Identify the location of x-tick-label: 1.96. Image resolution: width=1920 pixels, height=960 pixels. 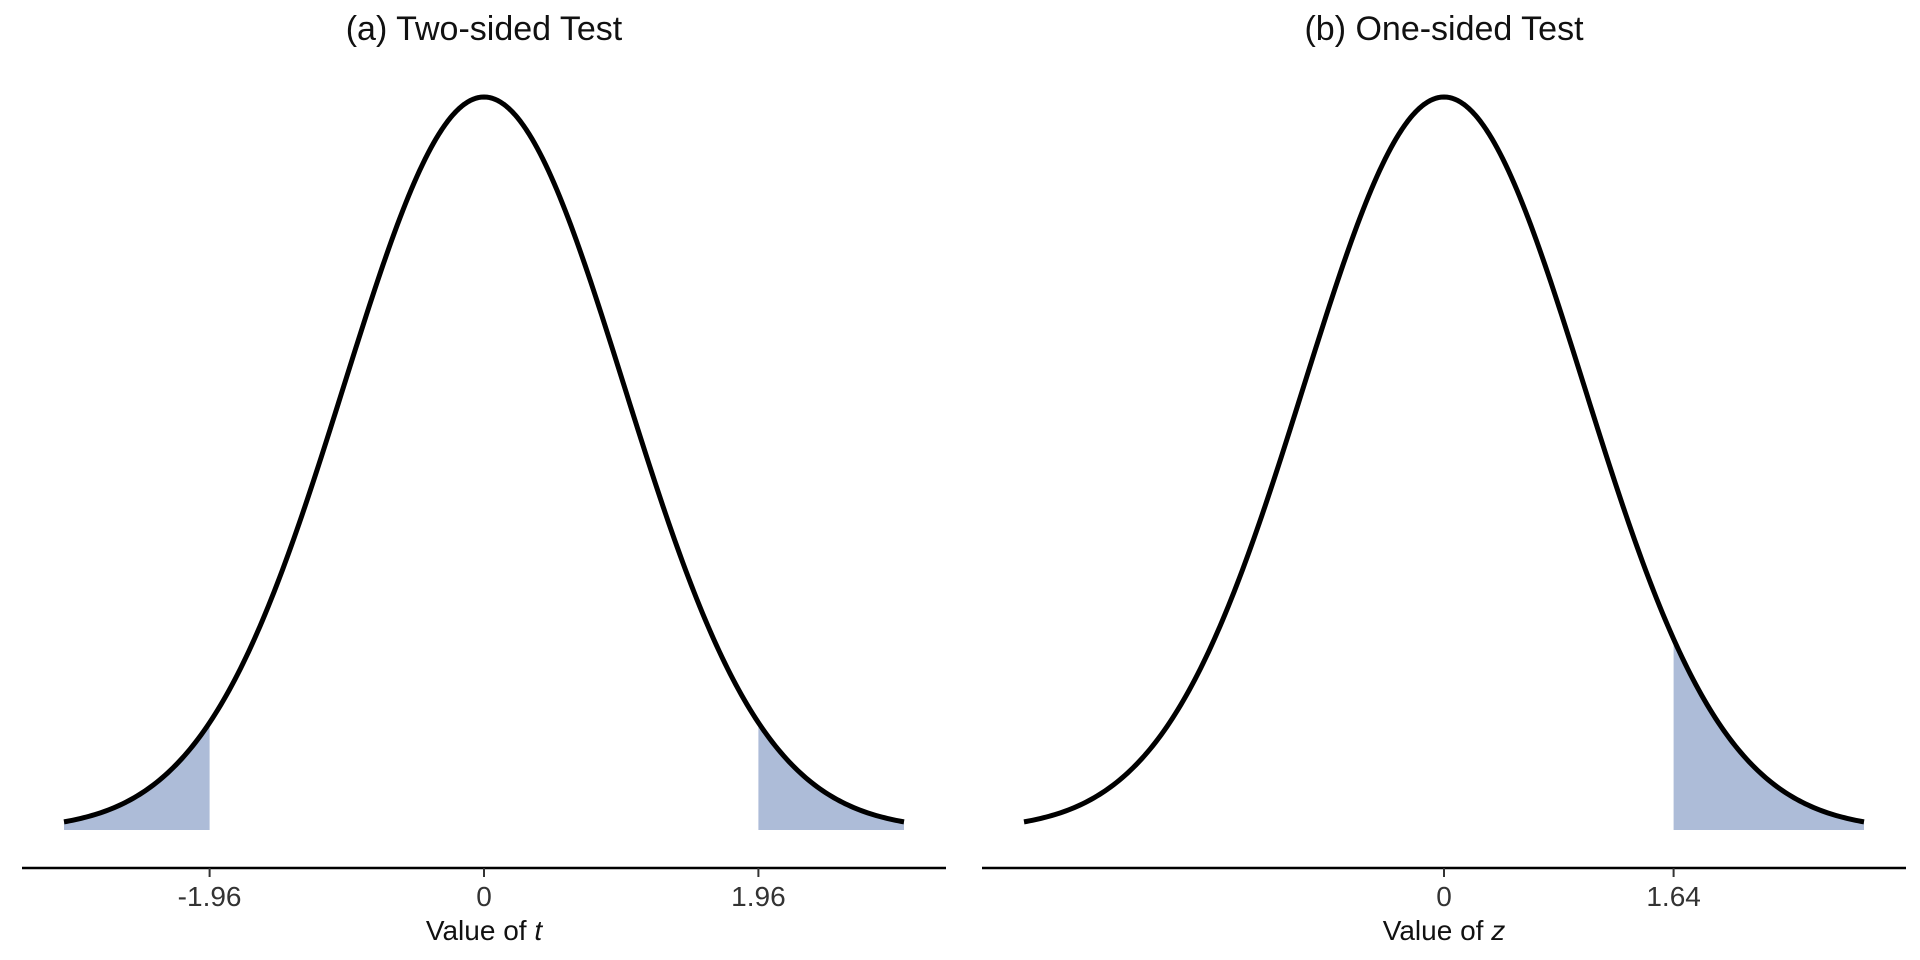
(758, 896).